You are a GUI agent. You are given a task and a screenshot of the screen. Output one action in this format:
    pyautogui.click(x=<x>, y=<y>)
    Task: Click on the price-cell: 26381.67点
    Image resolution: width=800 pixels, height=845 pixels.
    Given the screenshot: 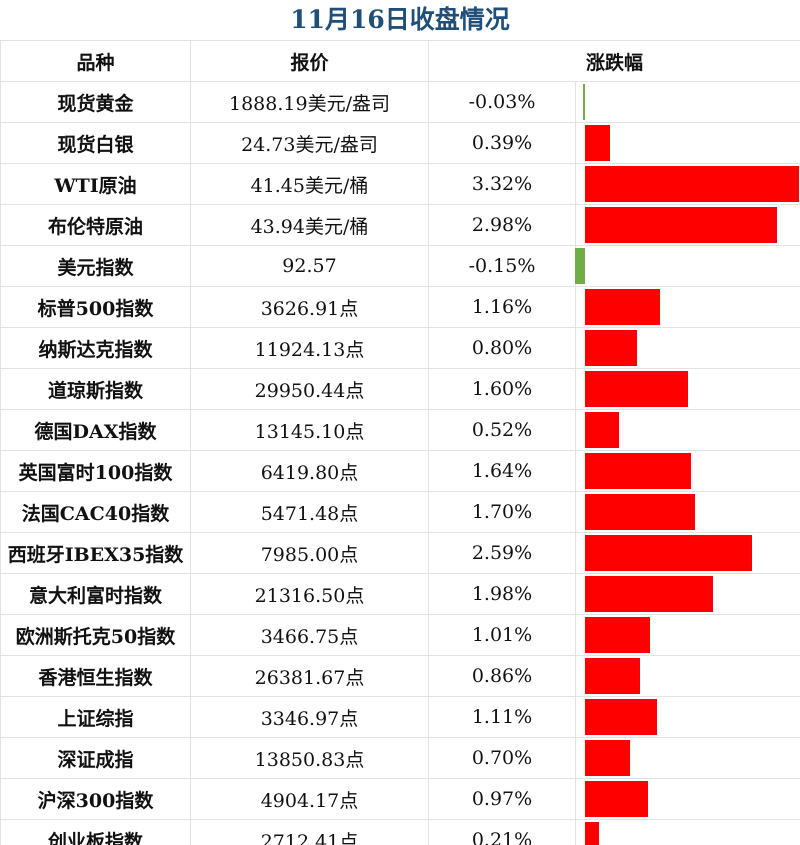 What is the action you would take?
    pyautogui.click(x=309, y=676)
    